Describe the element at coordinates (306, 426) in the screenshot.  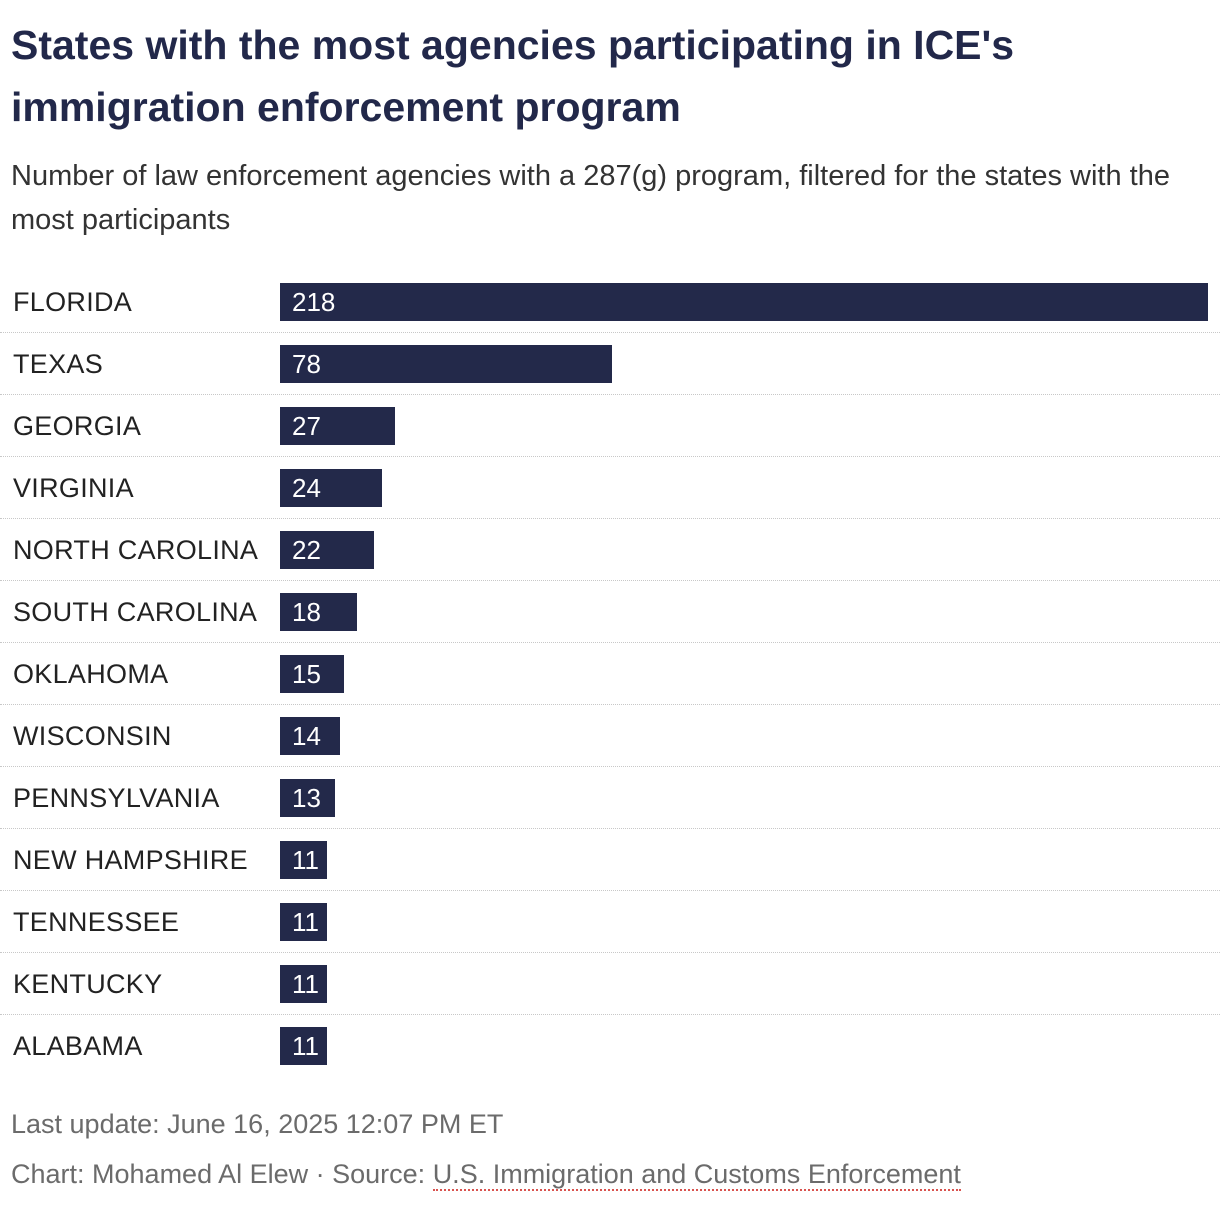
I see `bar-value-label: 27` at that location.